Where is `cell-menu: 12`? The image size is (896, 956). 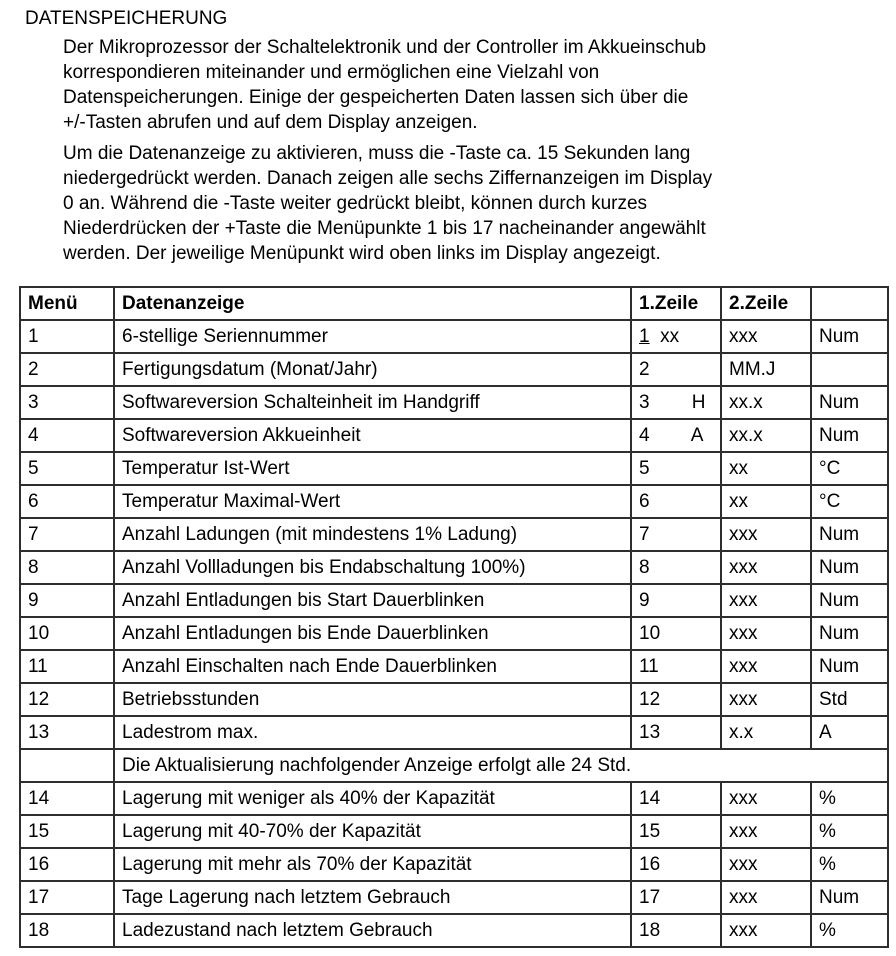
cell-menu: 12 is located at coordinates (67, 699).